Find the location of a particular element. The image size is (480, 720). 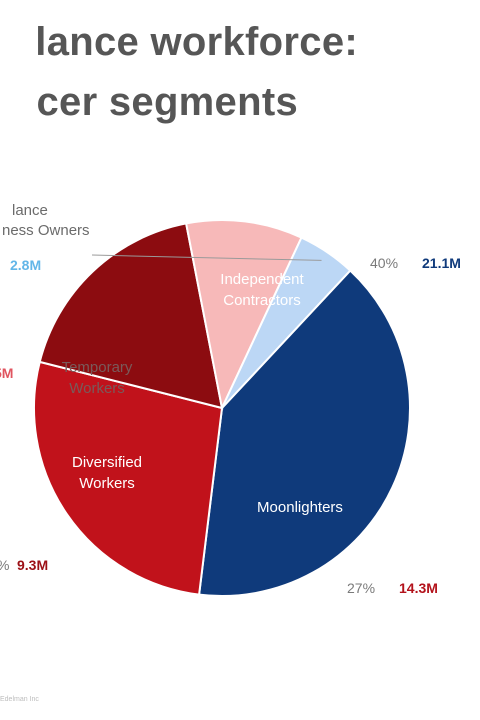

pie-slice-moonlighters is located at coordinates (128, 478).